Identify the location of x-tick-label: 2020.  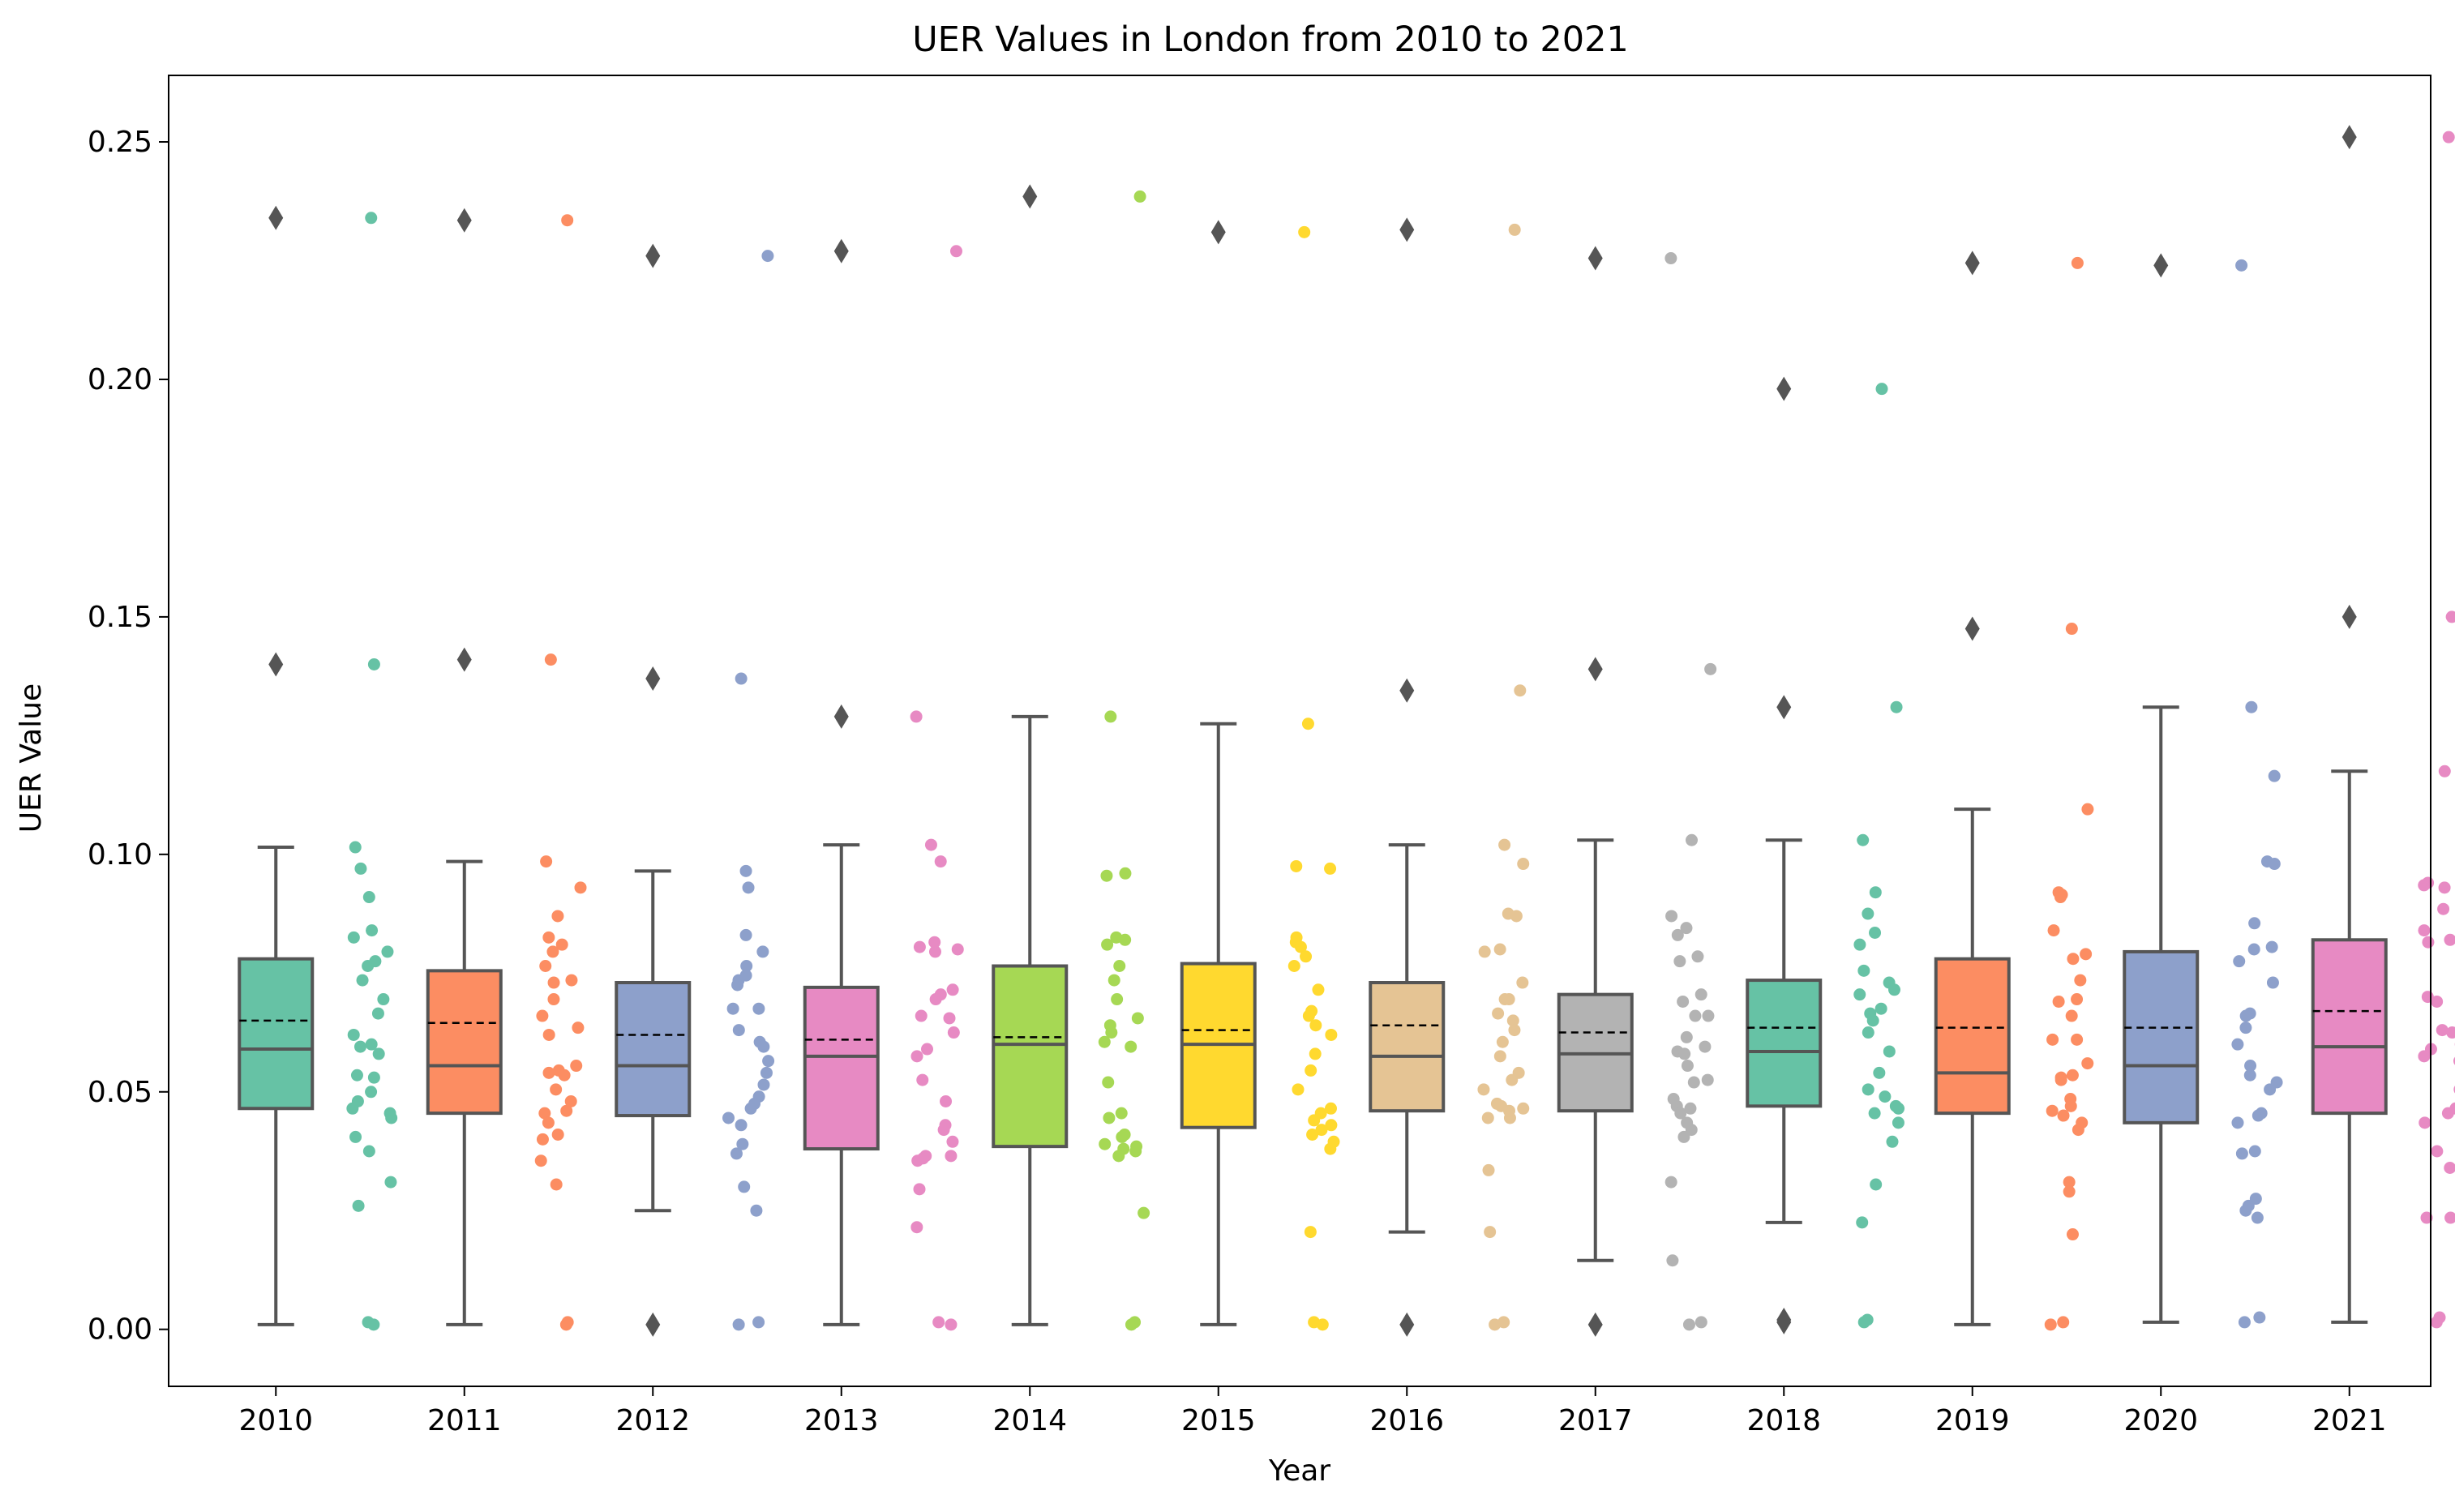
(2160, 1420).